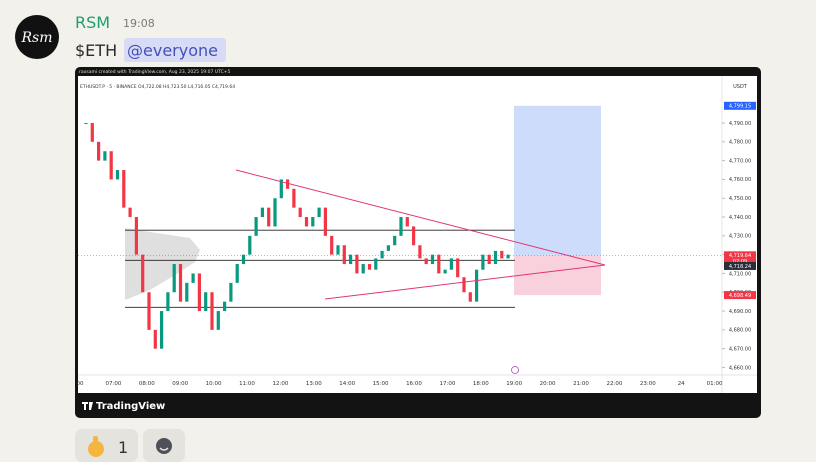  What do you see at coordinates (740, 199) in the screenshot?
I see `y-tick-label: 4,750.00` at bounding box center [740, 199].